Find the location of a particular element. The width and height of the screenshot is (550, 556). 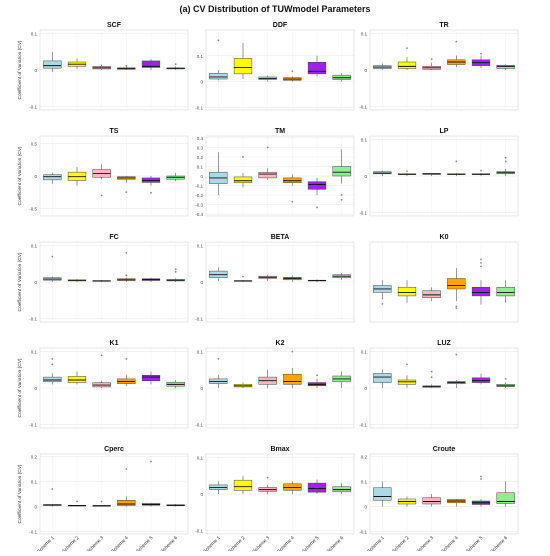

panel-k1: K1 -0.1 0 0.1 Coefficient of Variation (CV) is located at coordinates (103, 384).